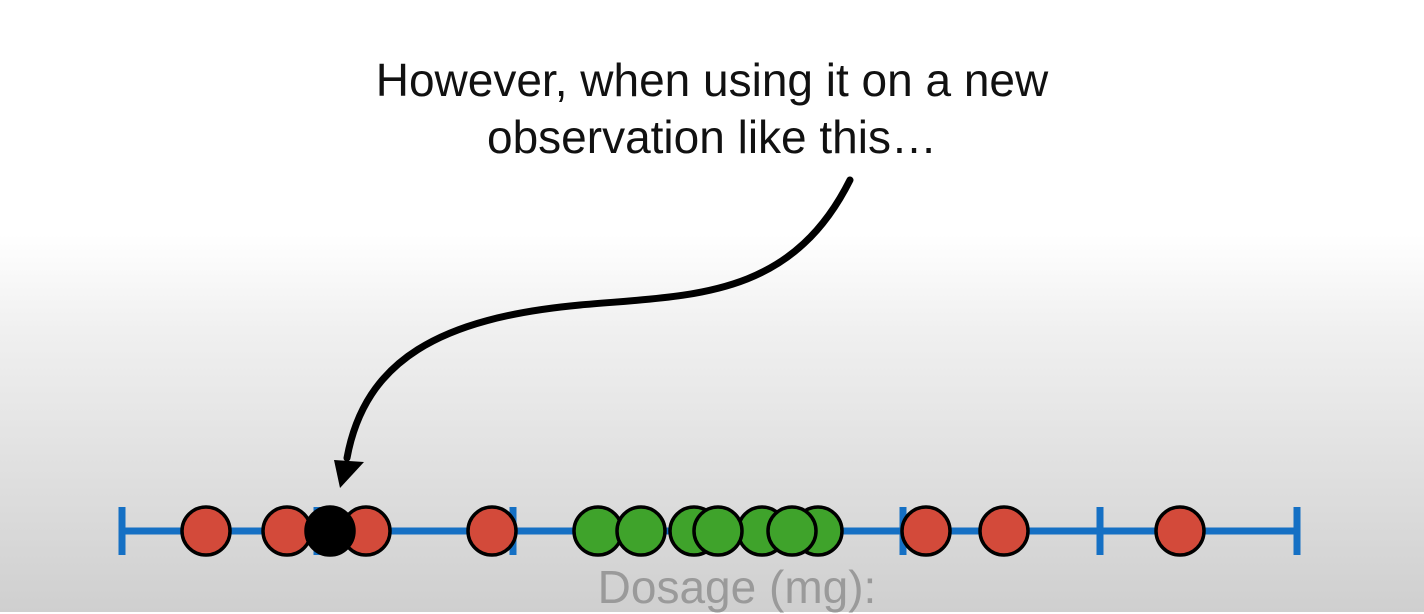  What do you see at coordinates (712, 80) in the screenshot?
I see `caption-line-1: However, when using it on a new` at bounding box center [712, 80].